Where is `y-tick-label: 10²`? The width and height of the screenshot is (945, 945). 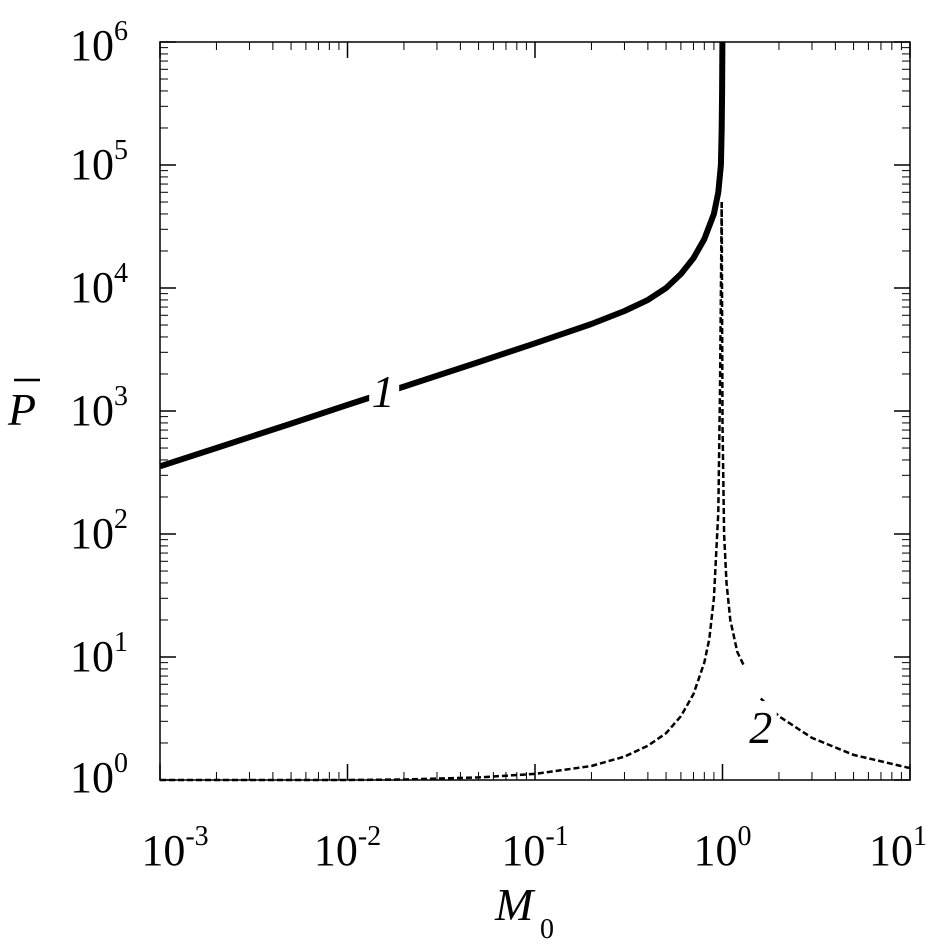
y-tick-label: 10² is located at coordinates (99, 531).